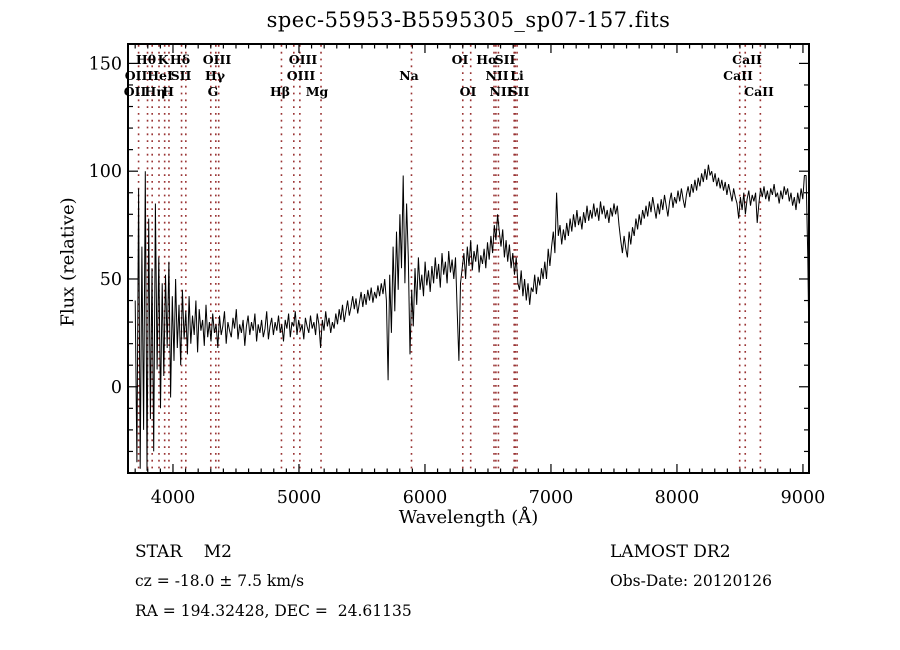 This screenshot has width=900, height=650. I want to click on svg-text: Na, so click(409, 75).